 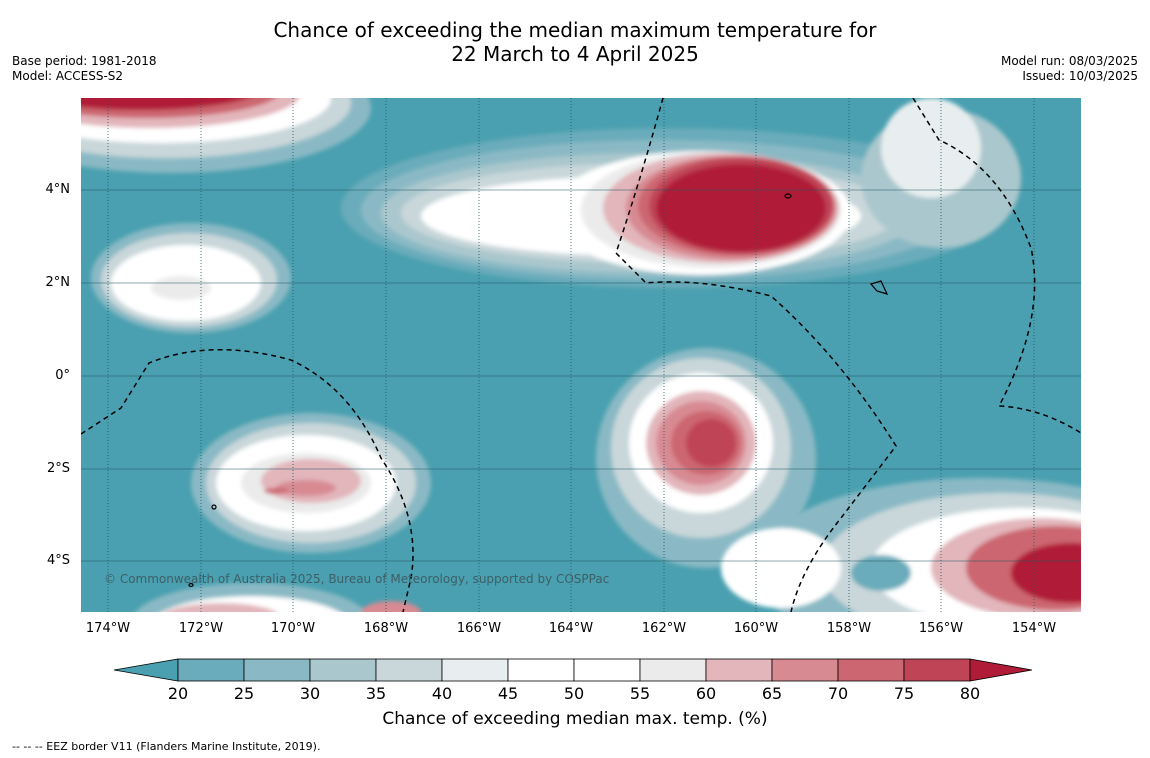 What do you see at coordinates (664, 628) in the screenshot?
I see `lon-label: 162°W` at bounding box center [664, 628].